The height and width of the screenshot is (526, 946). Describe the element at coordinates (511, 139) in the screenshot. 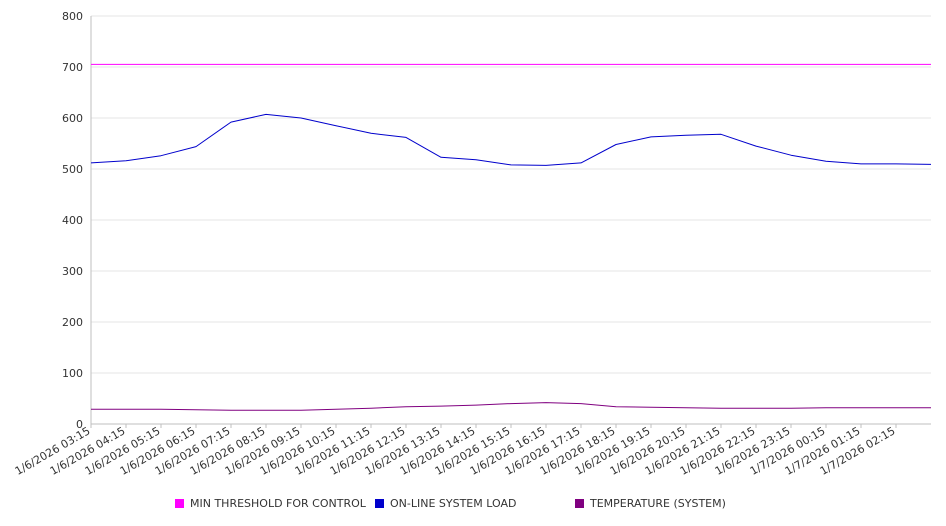

I see `series-line-system-load` at that location.